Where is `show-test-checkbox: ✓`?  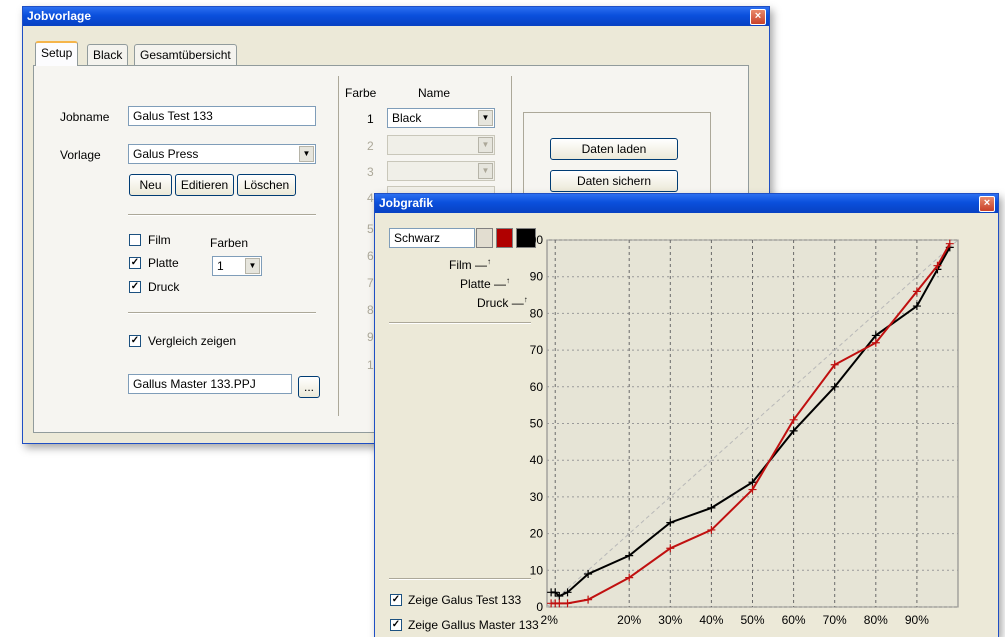
show-test-checkbox: ✓ is located at coordinates (396, 600).